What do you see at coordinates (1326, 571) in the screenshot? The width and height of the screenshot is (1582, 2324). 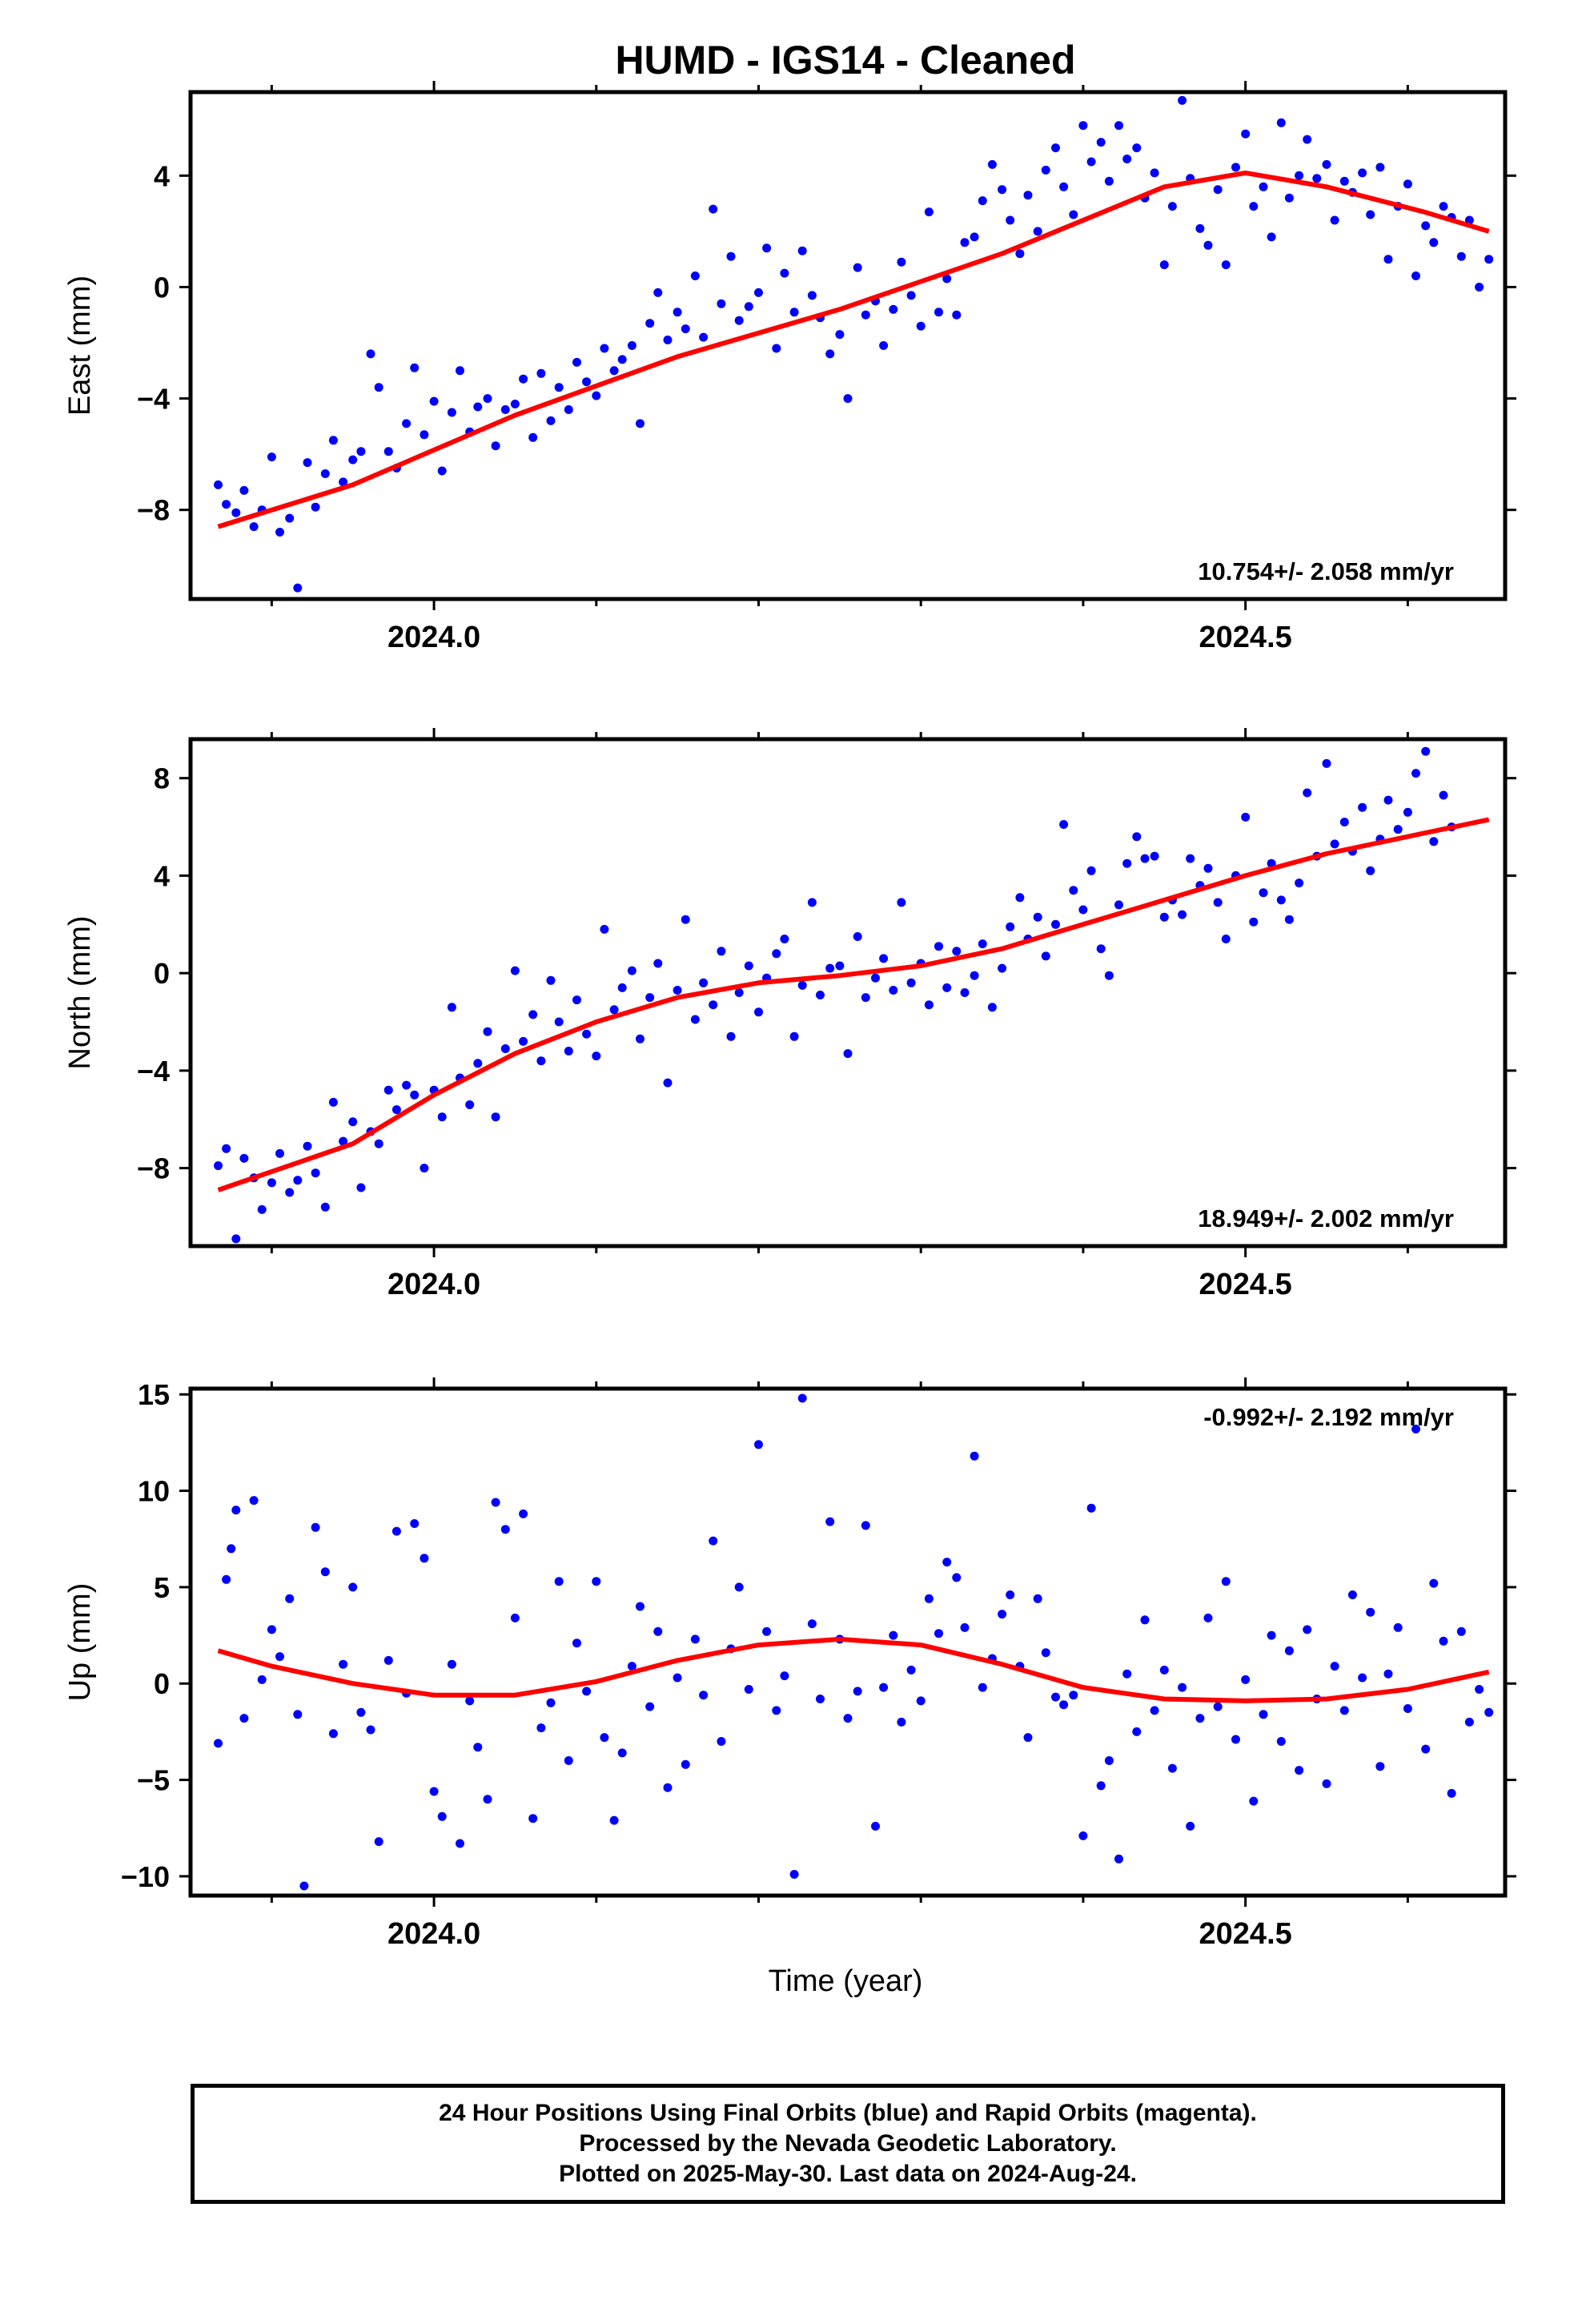 I see `east-rate-label: 10.754+/- 2.058 mm/yr` at bounding box center [1326, 571].